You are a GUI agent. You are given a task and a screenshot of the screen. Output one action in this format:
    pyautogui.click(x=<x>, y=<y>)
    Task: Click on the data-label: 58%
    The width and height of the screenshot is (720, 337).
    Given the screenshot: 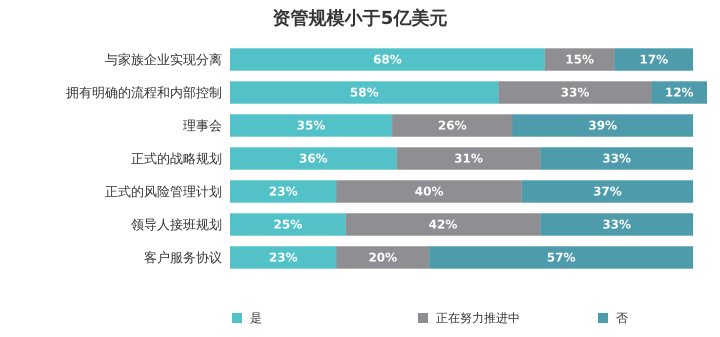 What is the action you would take?
    pyautogui.click(x=364, y=93)
    